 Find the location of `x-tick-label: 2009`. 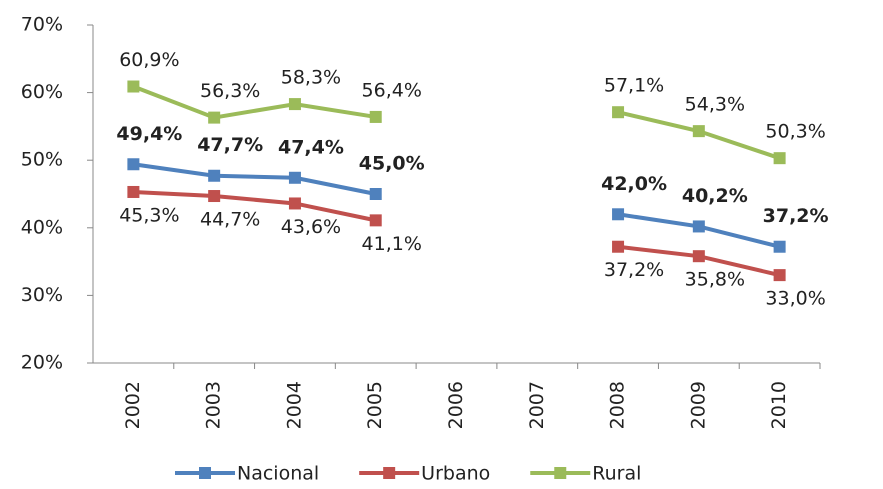

x-tick-label: 2009 is located at coordinates (698, 405).